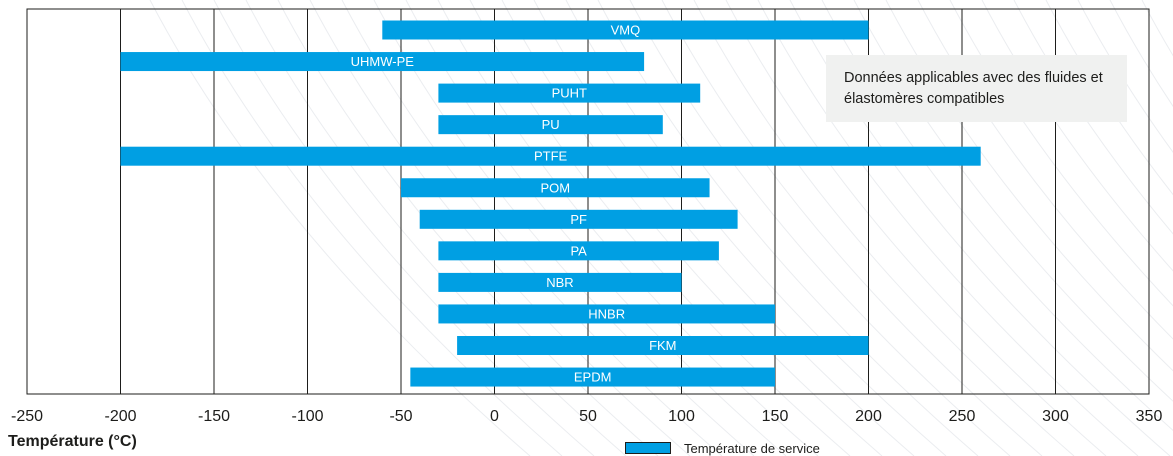 The height and width of the screenshot is (456, 1173). I want to click on bar-label: HNBR, so click(606, 313).